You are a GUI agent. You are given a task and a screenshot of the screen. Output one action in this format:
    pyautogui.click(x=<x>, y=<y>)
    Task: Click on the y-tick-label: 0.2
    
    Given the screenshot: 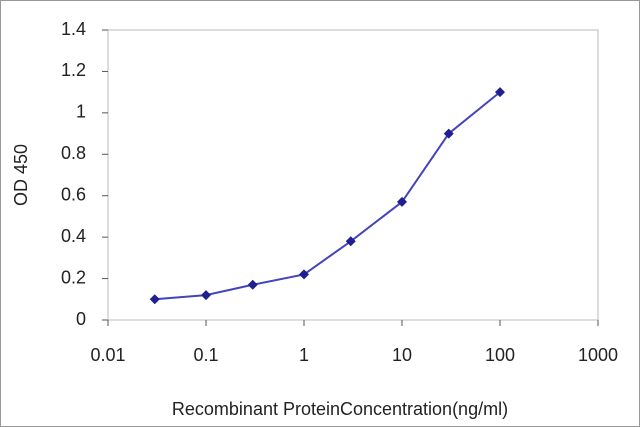 What is the action you would take?
    pyautogui.click(x=73, y=277)
    